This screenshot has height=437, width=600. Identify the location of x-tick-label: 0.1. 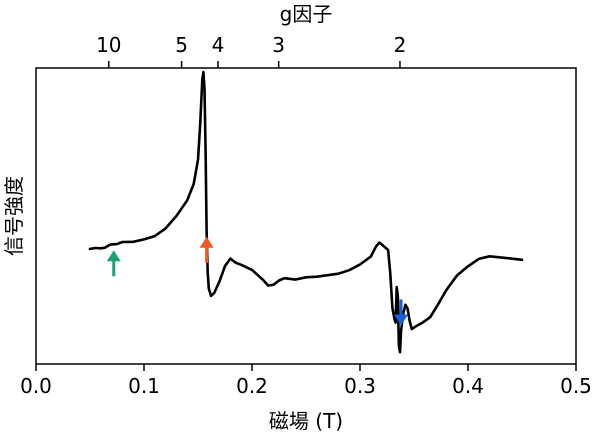
(144, 386).